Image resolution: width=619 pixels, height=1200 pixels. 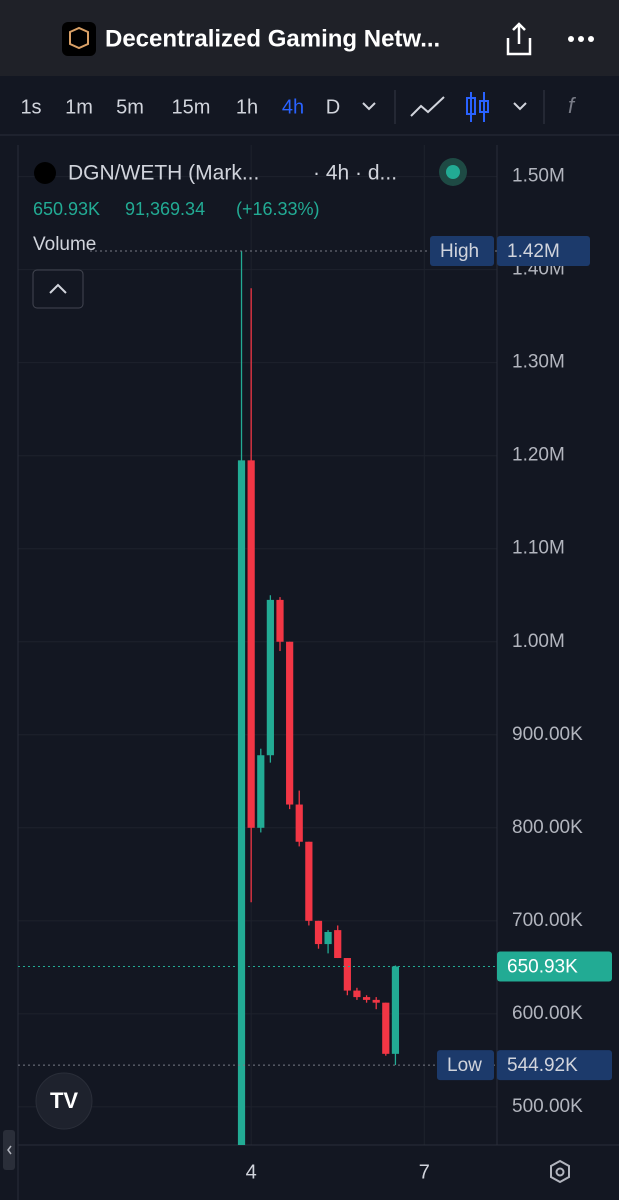 I want to click on y-tick-label: 700.00K, so click(x=547, y=920).